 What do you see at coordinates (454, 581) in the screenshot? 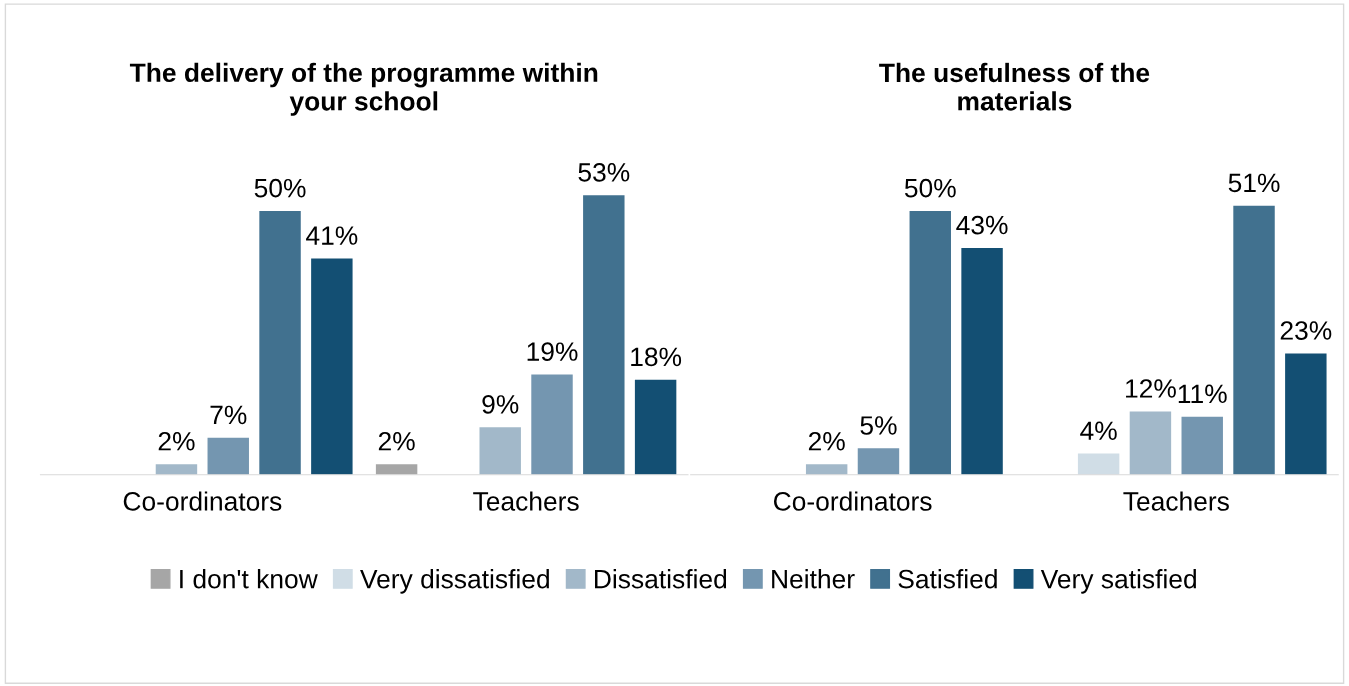
I see `legend-label: Very dissatisfied` at bounding box center [454, 581].